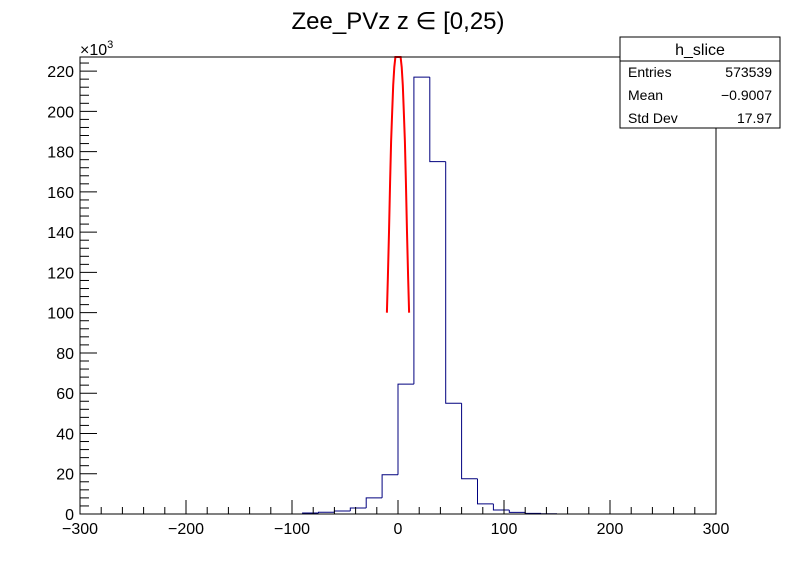  What do you see at coordinates (746, 95) in the screenshot?
I see `stats-row-value: −0.9007` at bounding box center [746, 95].